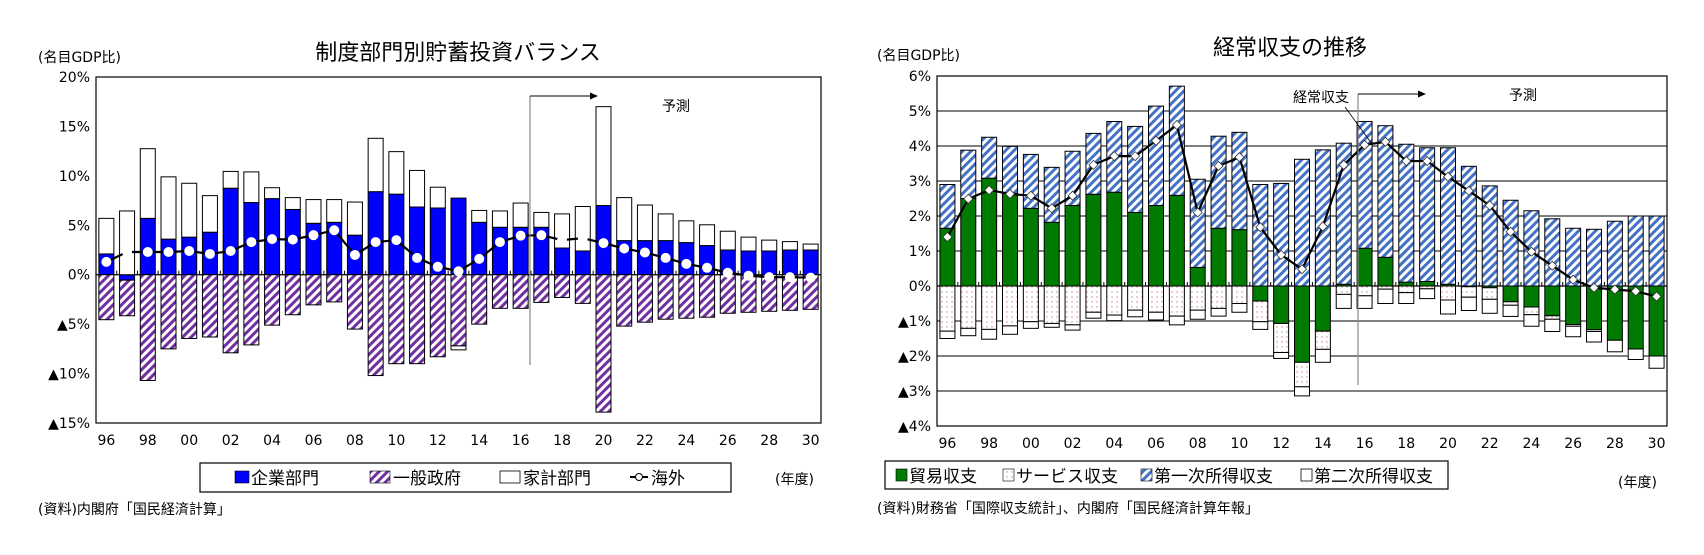 The image size is (1704, 555). I want to click on legend-label-household: 家計部門, so click(557, 479).